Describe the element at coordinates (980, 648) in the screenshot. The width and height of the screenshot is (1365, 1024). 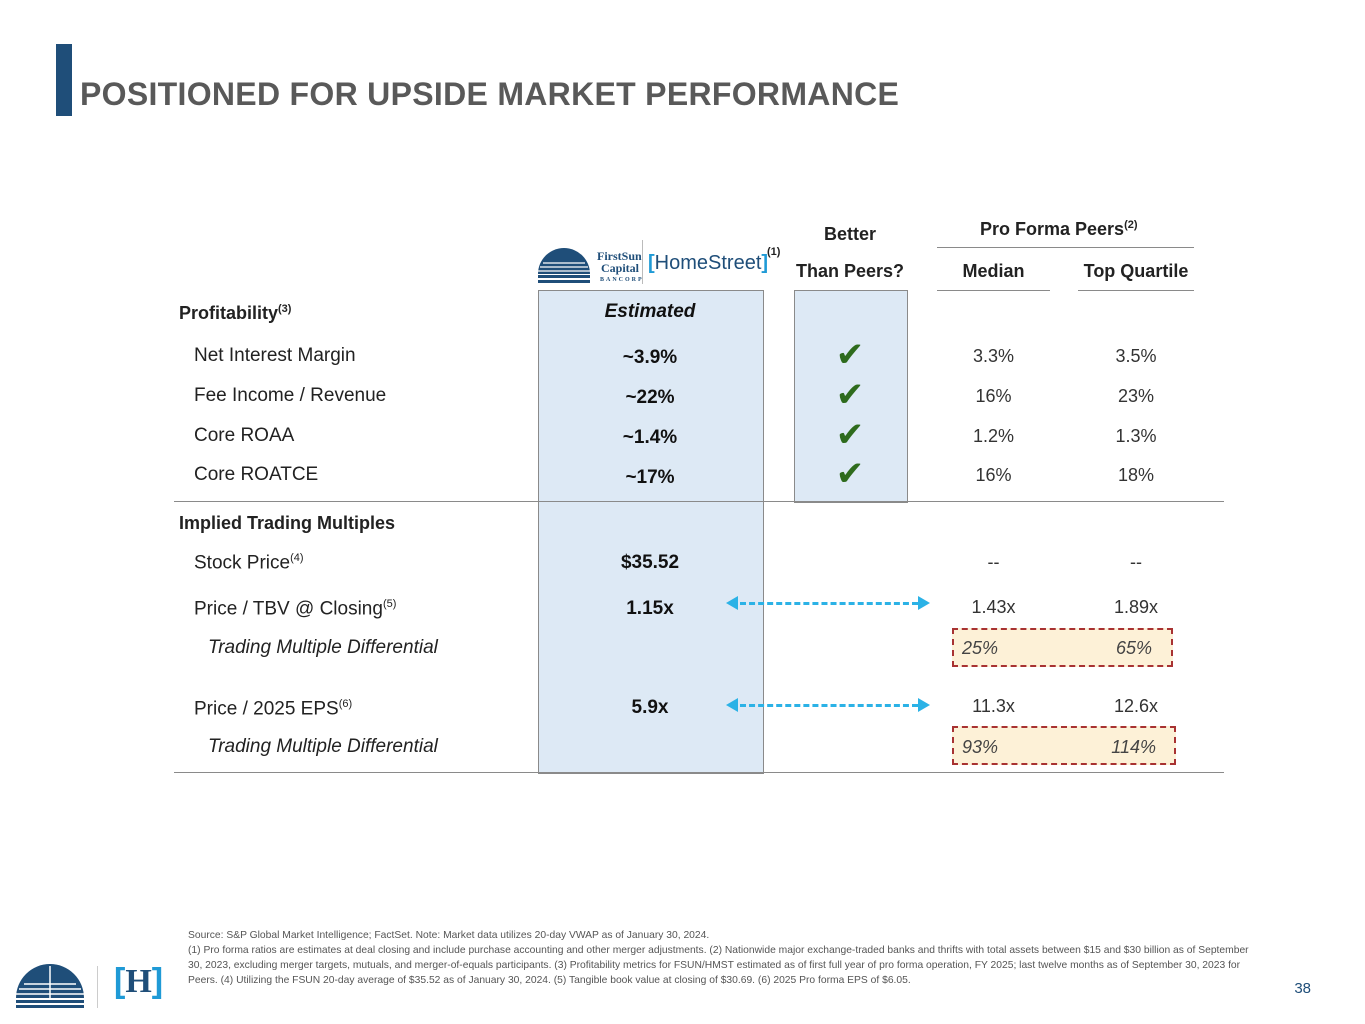
I see `median-tbv-differential: 25%` at that location.